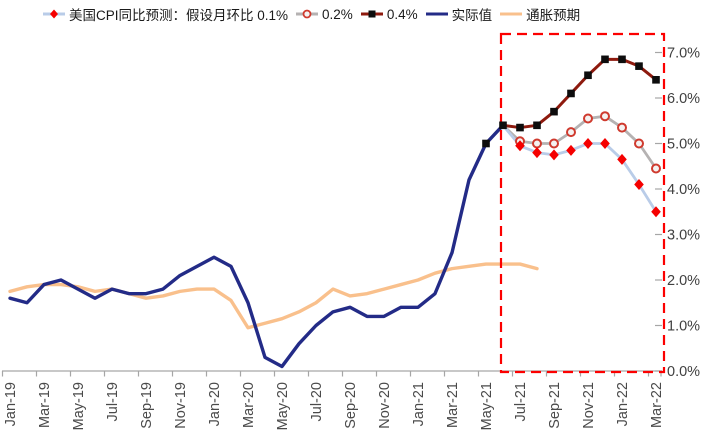 The height and width of the screenshot is (444, 724). I want to click on svg-text: Jul-21, so click(521, 402).